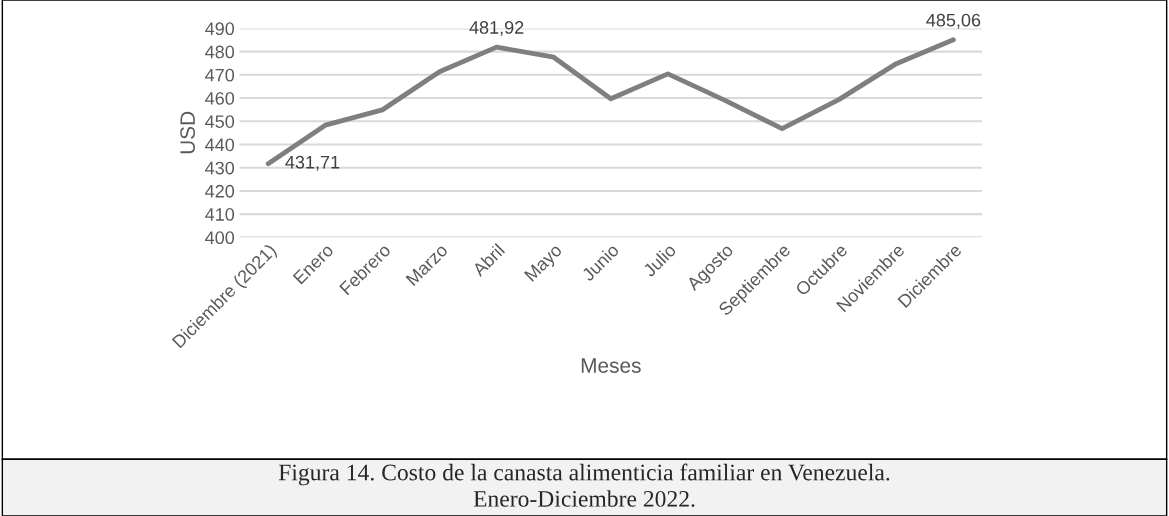 This screenshot has width=1169, height=516. Describe the element at coordinates (953, 21) in the screenshot. I see `data-label: 485,06` at that location.